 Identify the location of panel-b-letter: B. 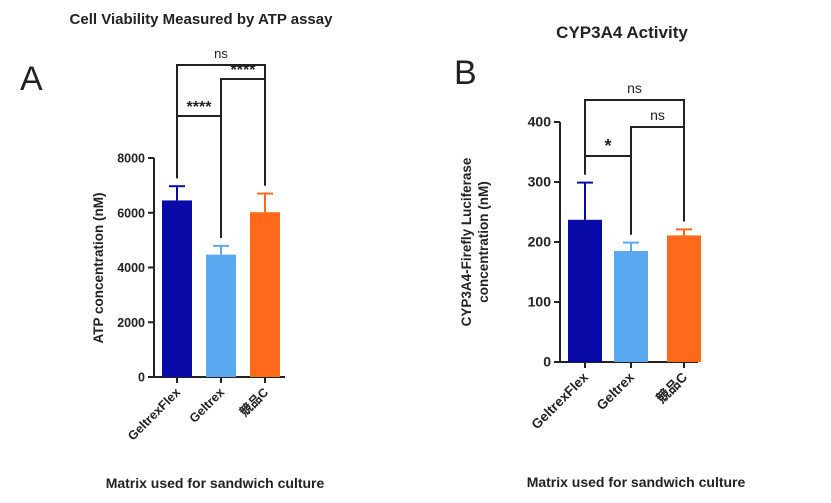
(465, 73).